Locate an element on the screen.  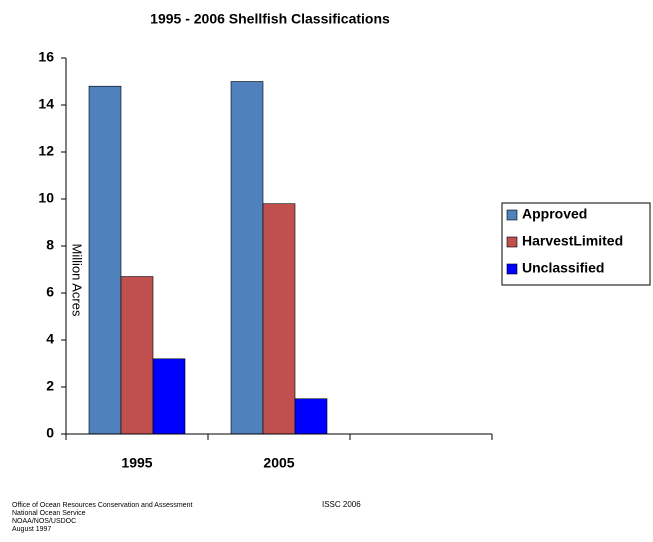
legend-label: HarvestLimited is located at coordinates (572, 241).